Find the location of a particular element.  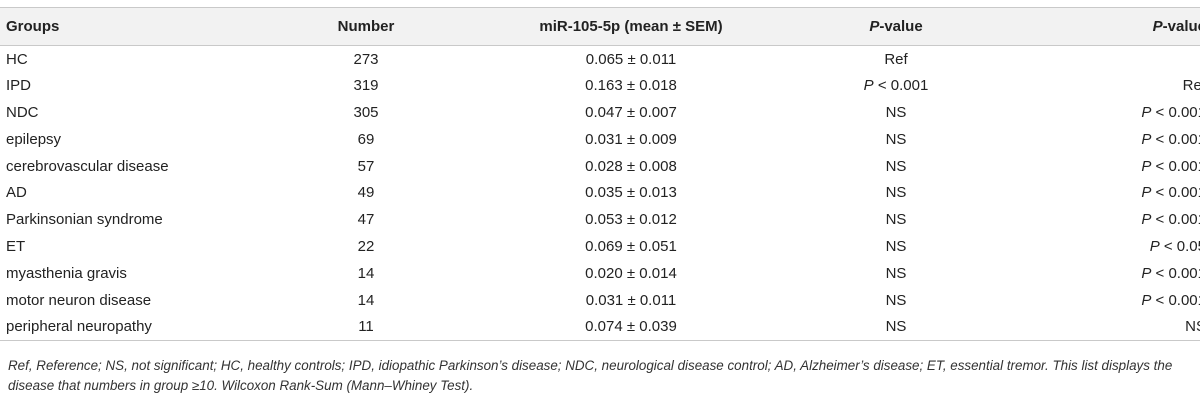

cell-mir-105-5p: 0.035 ± 0.013 is located at coordinates (631, 193).